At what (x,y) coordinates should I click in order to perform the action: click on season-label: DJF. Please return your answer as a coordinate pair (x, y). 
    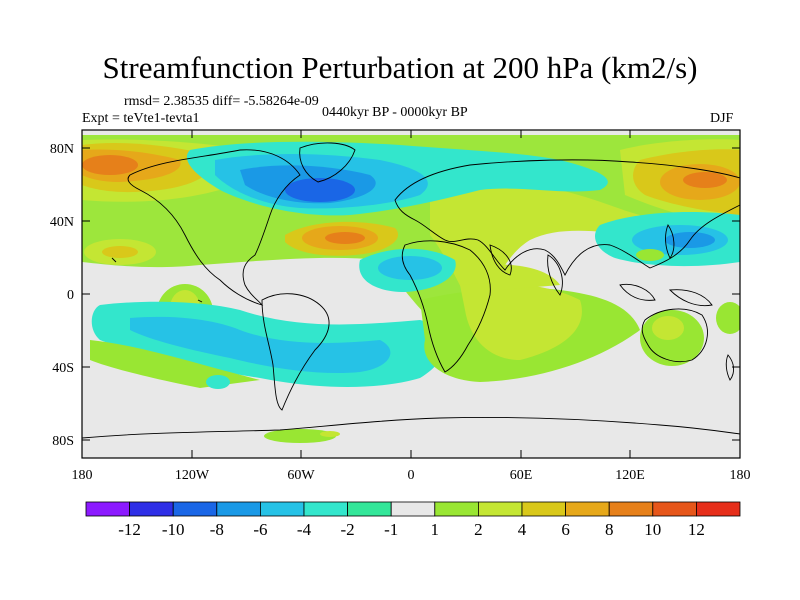
    Looking at the image, I should click on (722, 118).